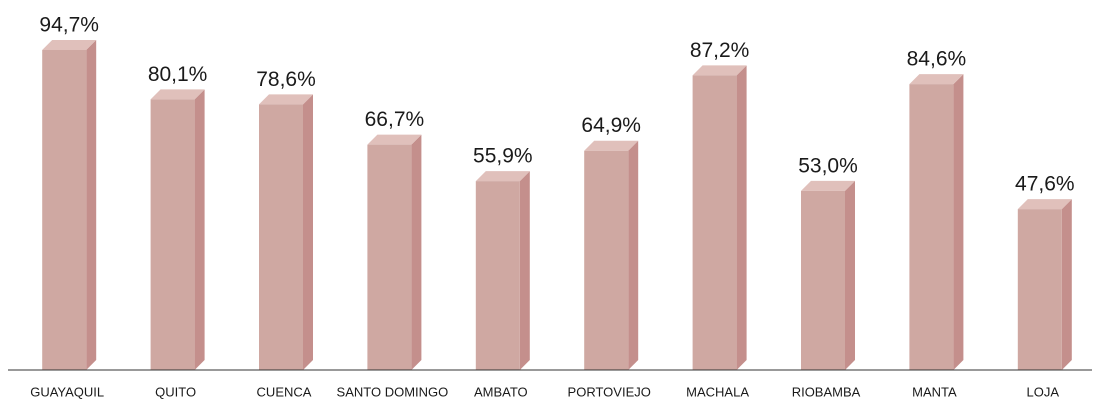  What do you see at coordinates (826, 391) in the screenshot?
I see `x-tick-label: RIOBAMBA` at bounding box center [826, 391].